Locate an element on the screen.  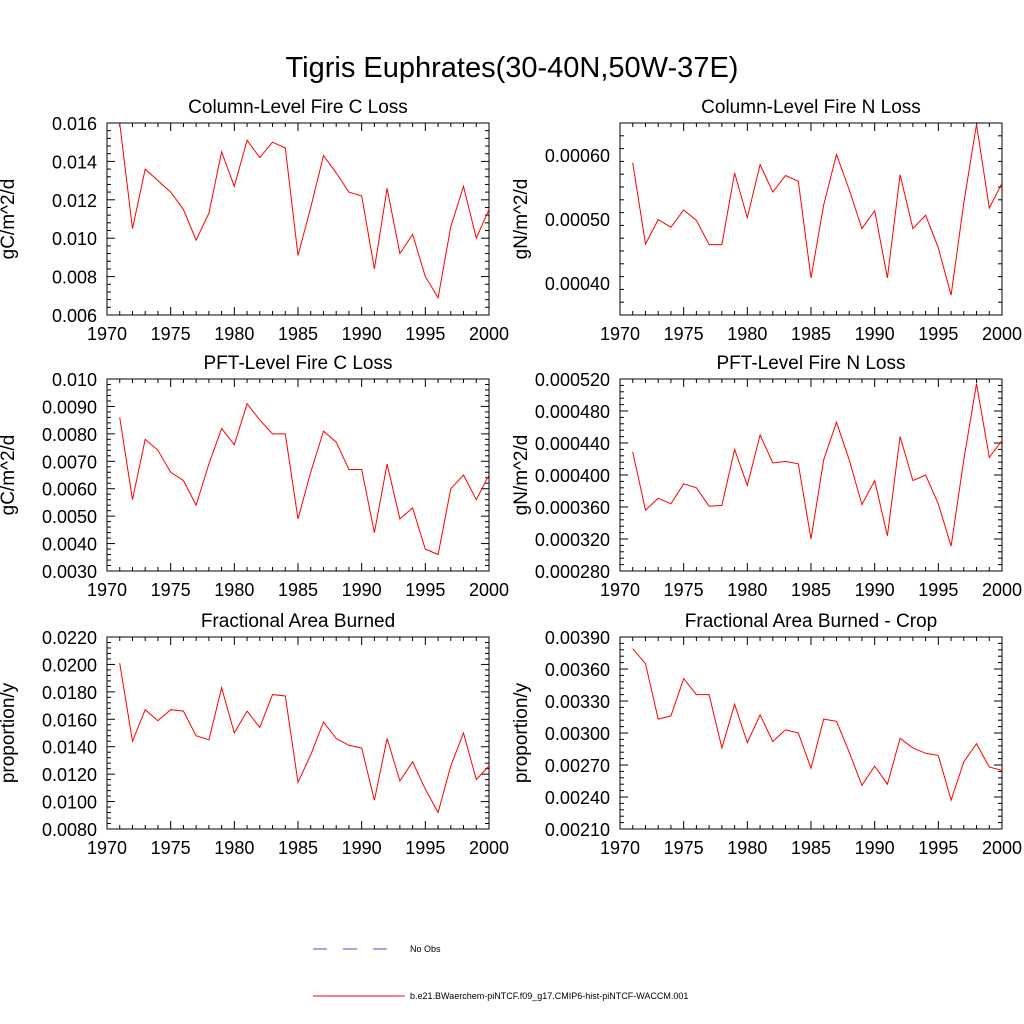
y-tick-label: 0.0030 is located at coordinates (69, 572).